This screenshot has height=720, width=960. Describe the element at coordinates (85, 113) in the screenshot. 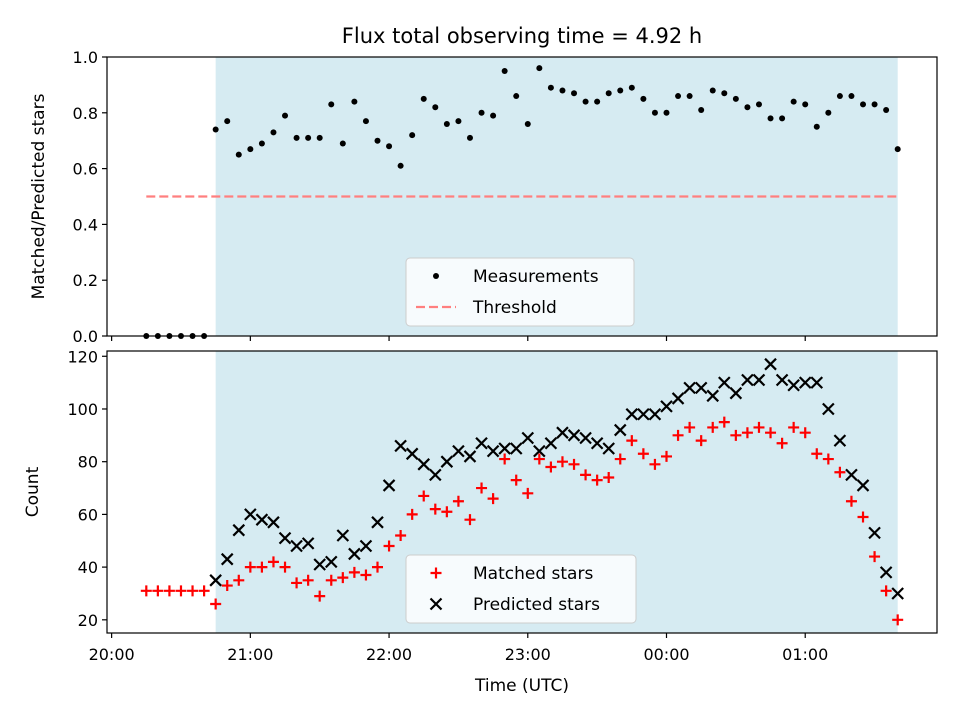

I see `y-tick-label: 0.8` at that location.